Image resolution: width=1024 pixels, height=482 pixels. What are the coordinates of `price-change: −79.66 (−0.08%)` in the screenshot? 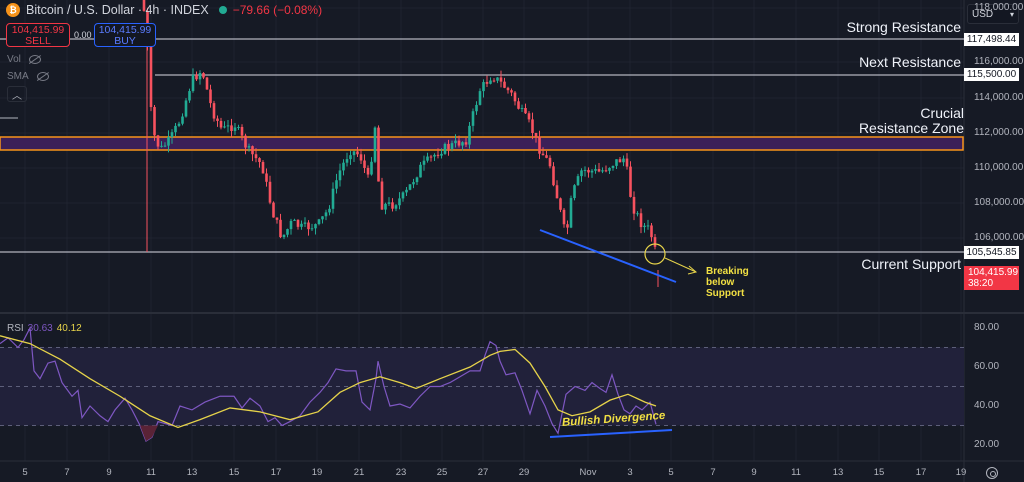 It's located at (277, 10).